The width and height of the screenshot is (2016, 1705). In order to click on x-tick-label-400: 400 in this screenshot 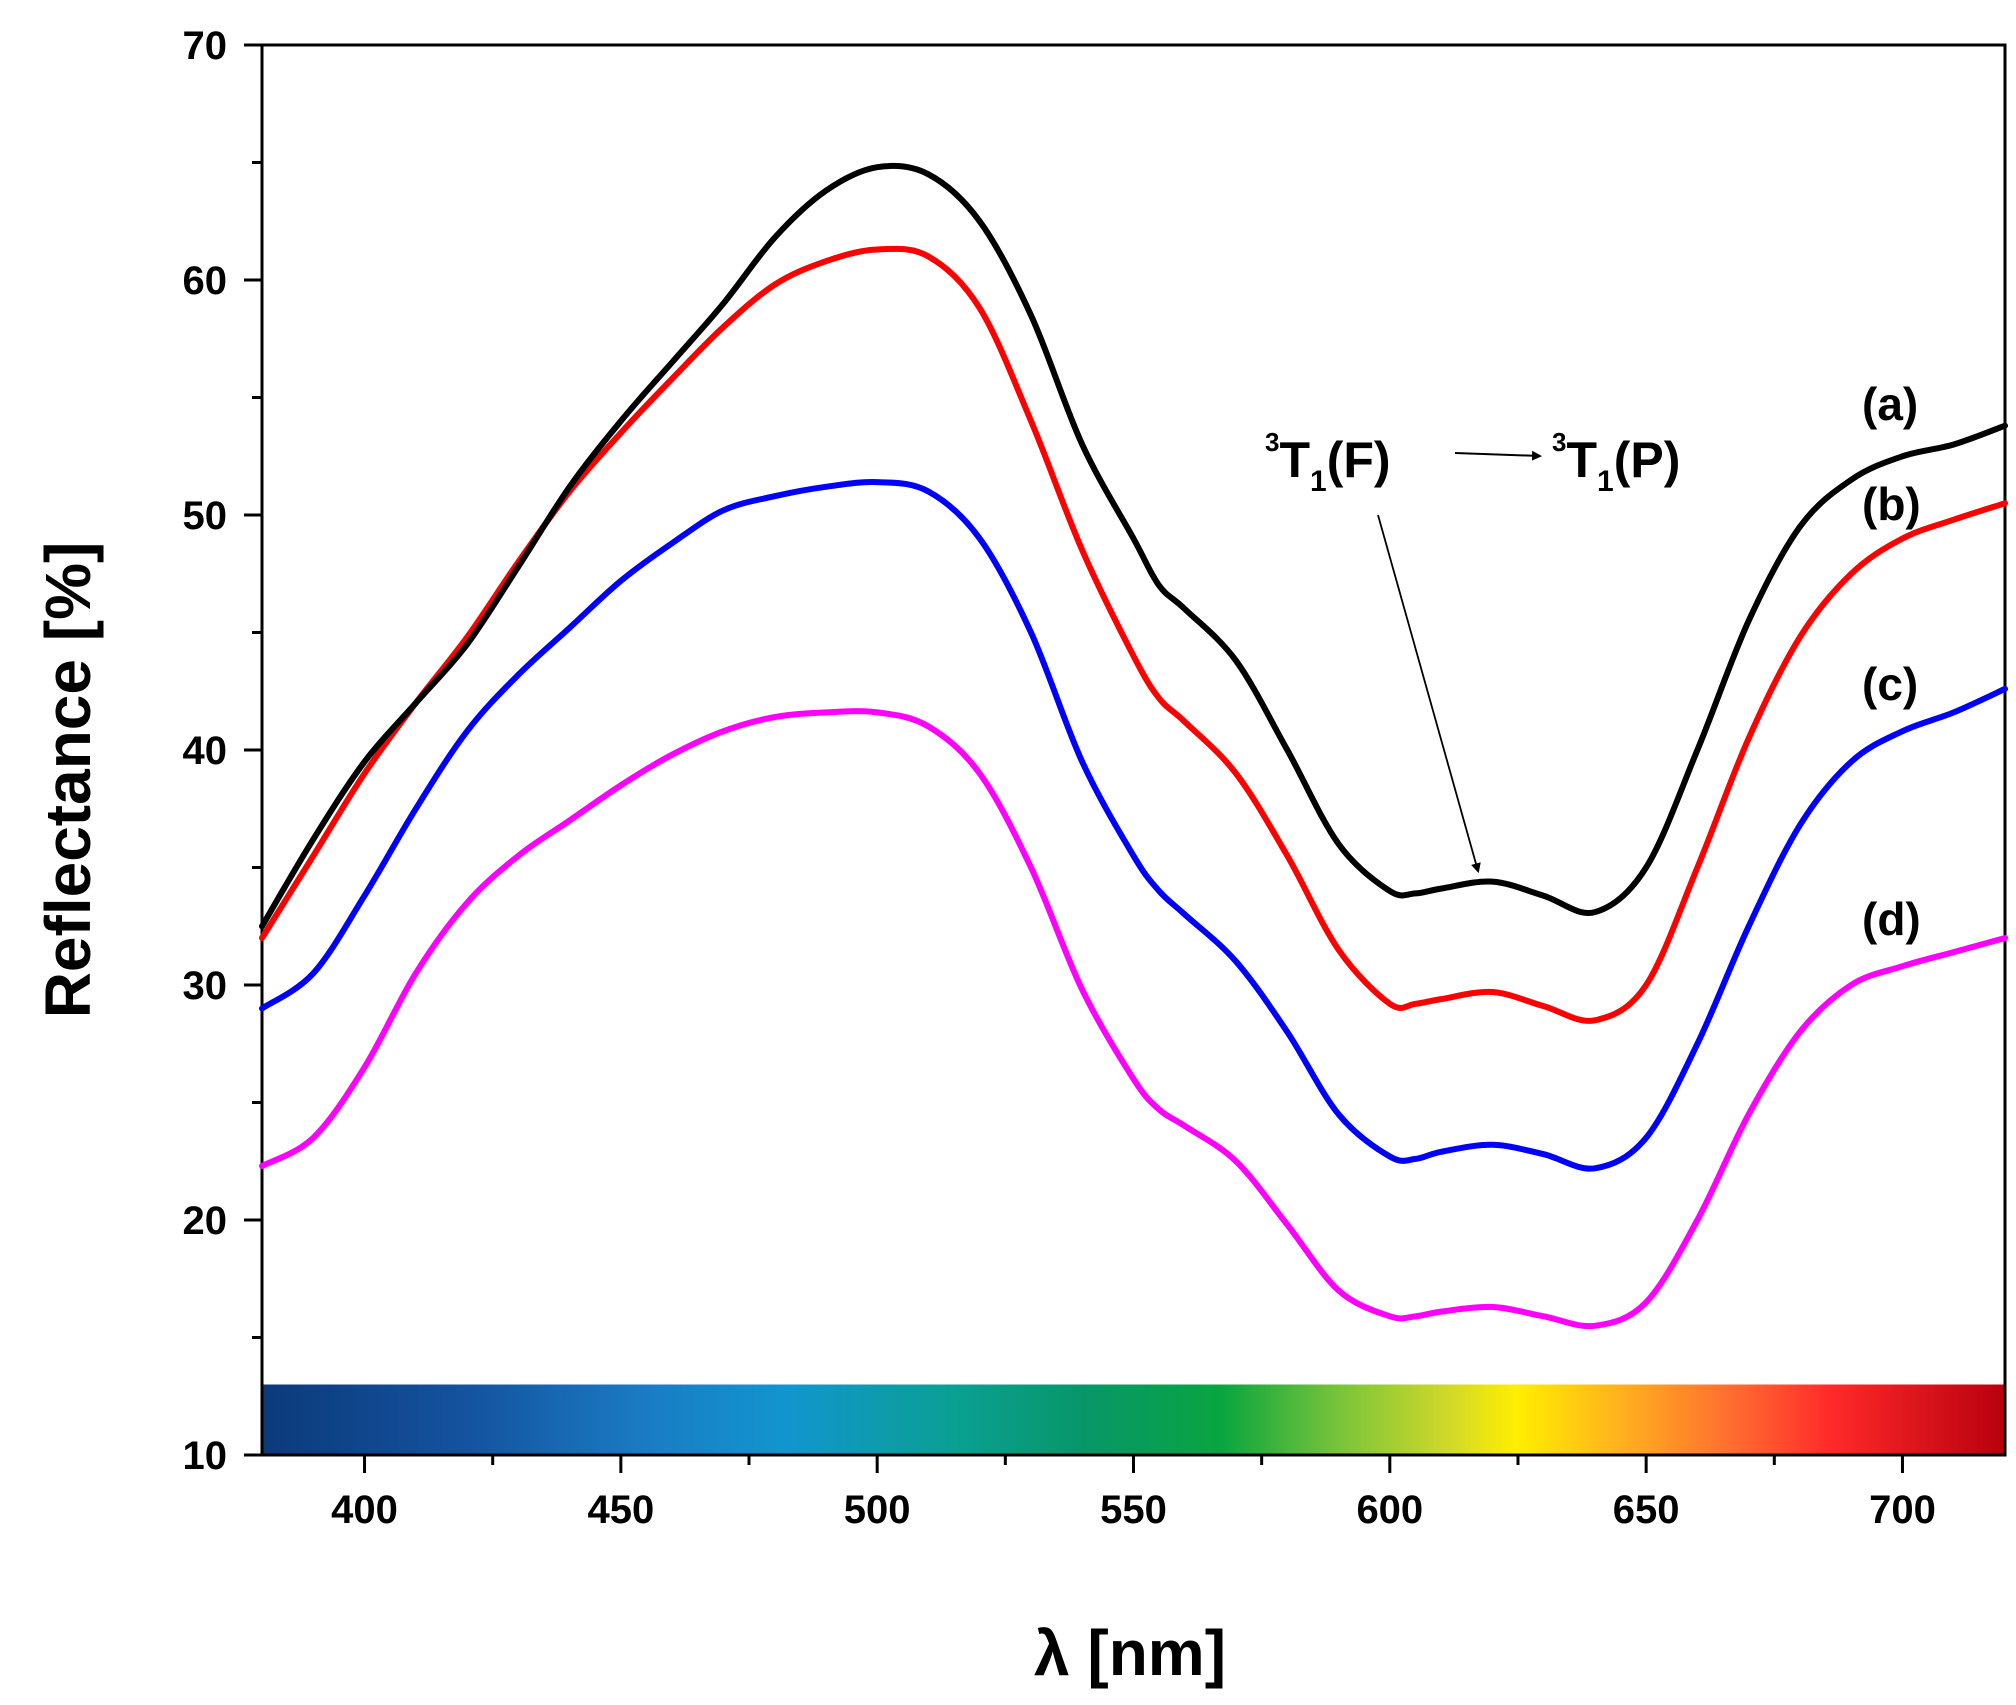, I will do `click(364, 1510)`.